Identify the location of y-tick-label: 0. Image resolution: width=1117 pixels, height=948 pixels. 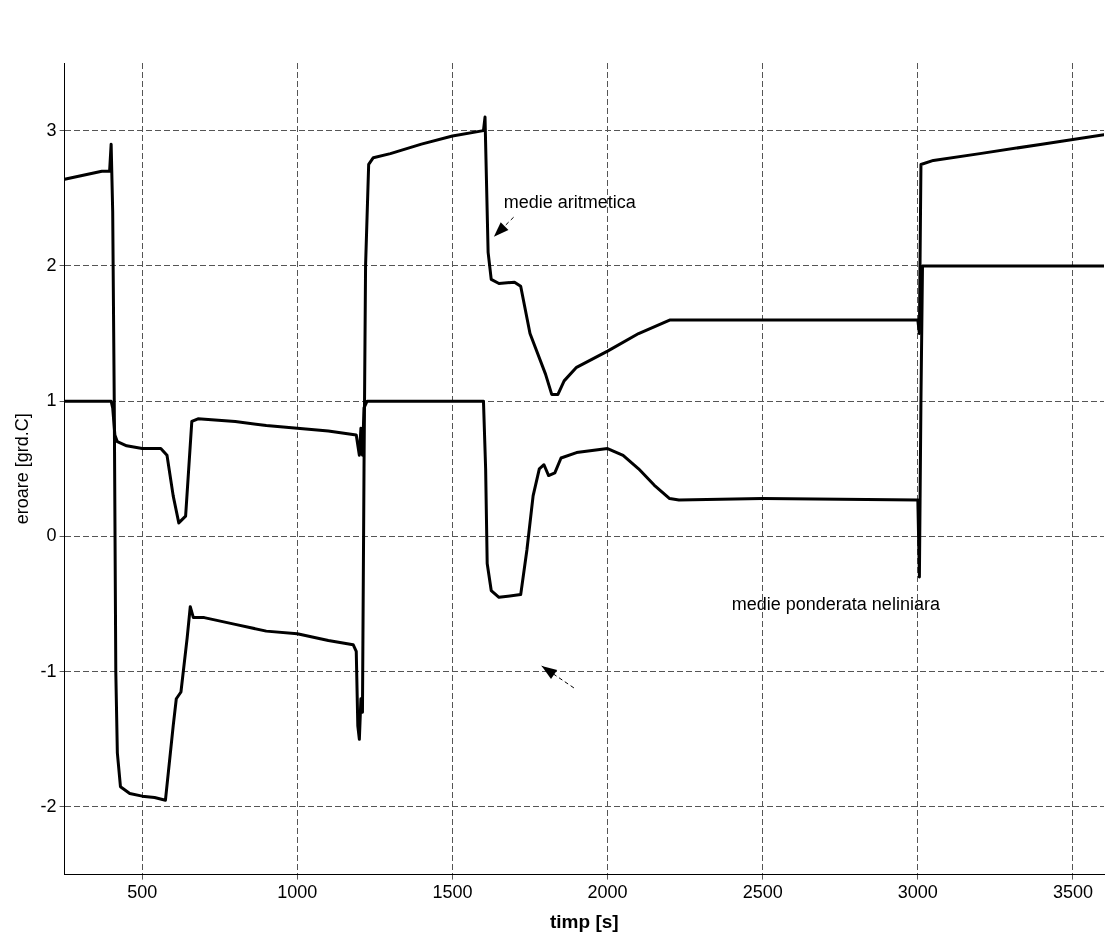
(51, 535).